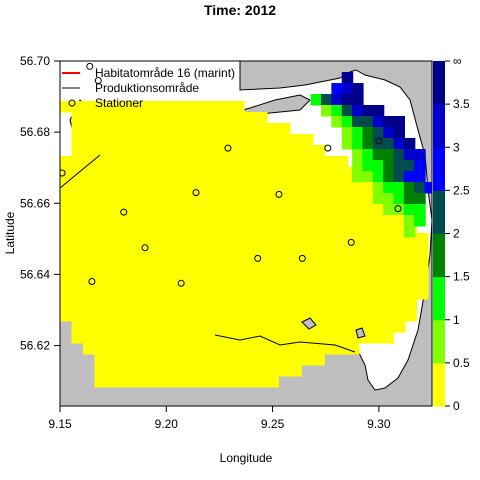 Image resolution: width=480 pixels, height=480 pixels. I want to click on production-boundary, so click(80, 171).